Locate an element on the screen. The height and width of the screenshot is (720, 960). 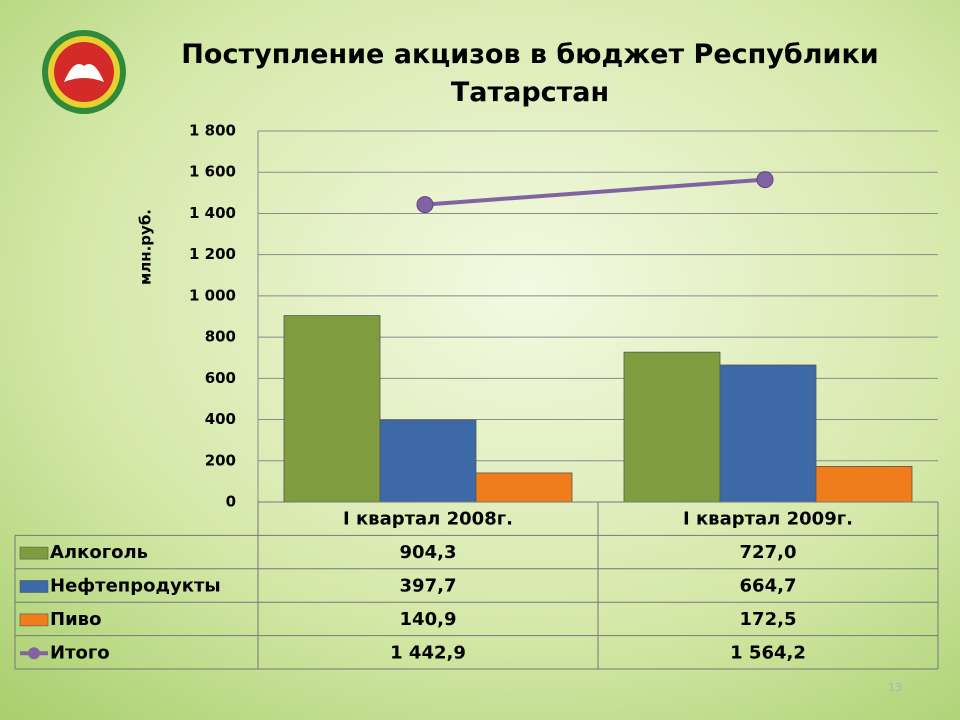
value-label: 397,7 is located at coordinates (428, 586).